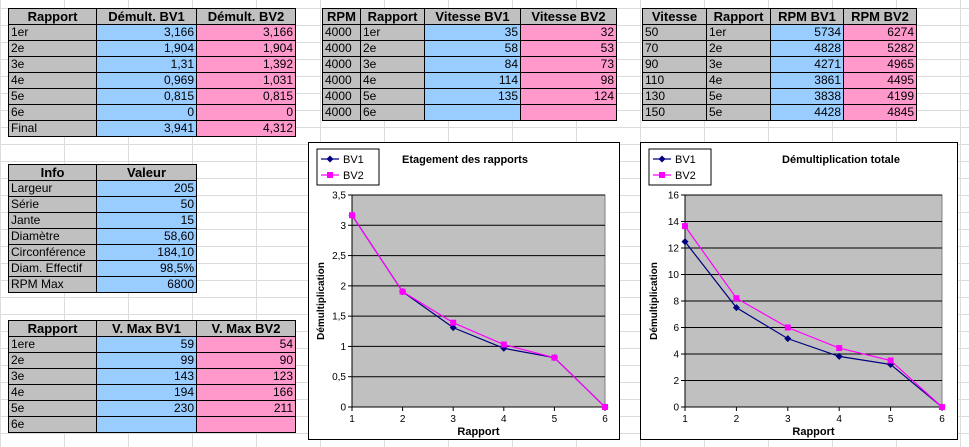 This screenshot has height=447, width=969. I want to click on vitesse-cell: 114, so click(472, 80).